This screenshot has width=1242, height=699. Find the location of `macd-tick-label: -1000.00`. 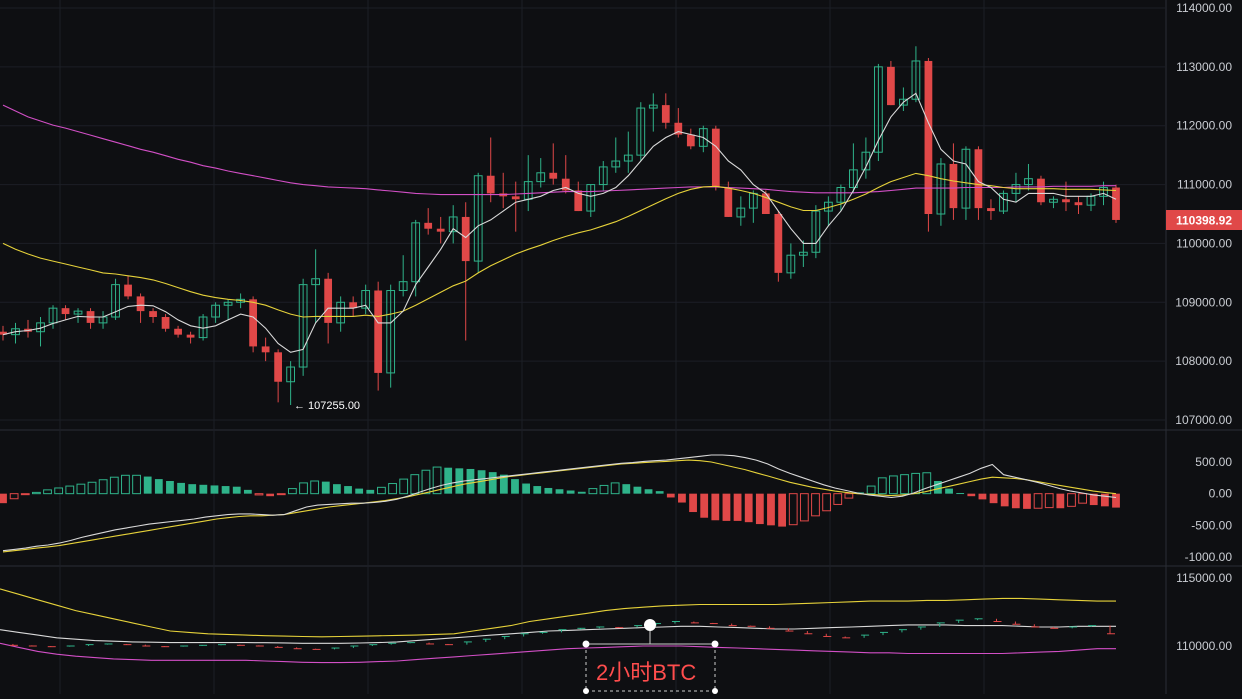

macd-tick-label: -1000.00 is located at coordinates (1209, 557).